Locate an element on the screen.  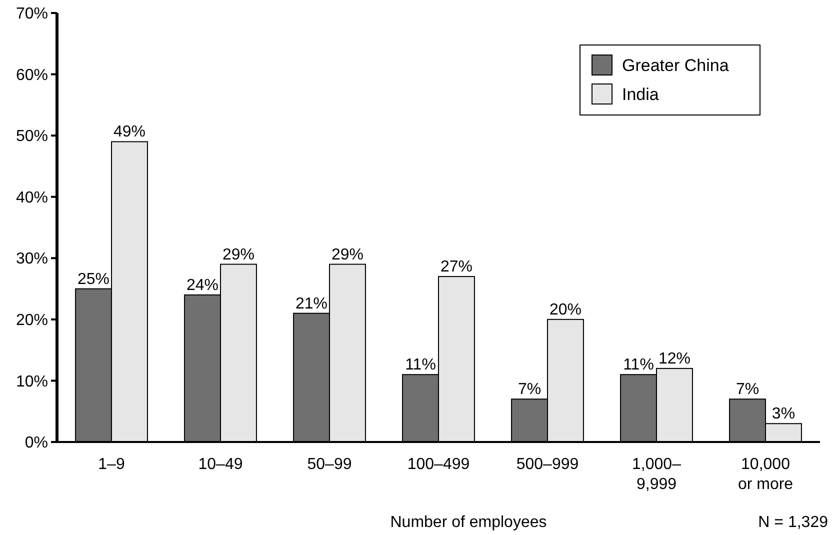
y-tick-label: 10% is located at coordinates (32, 381).